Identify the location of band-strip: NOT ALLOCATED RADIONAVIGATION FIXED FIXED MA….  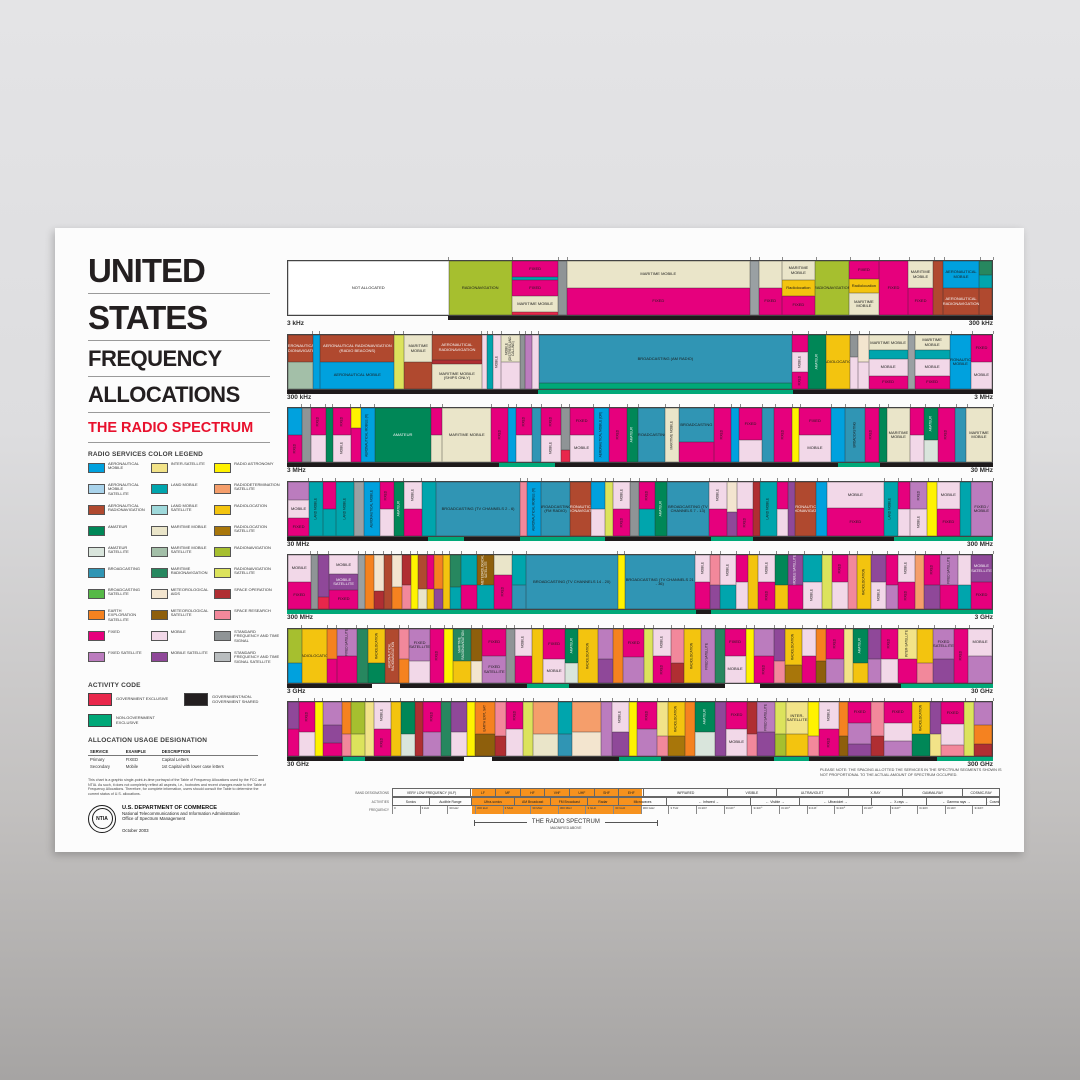
(640, 288).